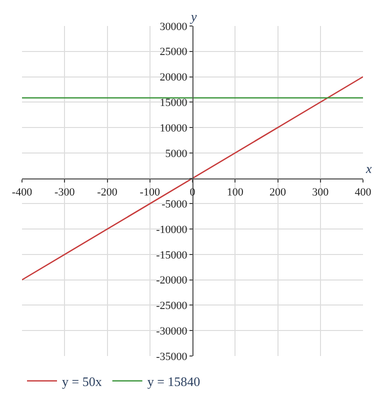 This screenshot has width=384, height=408. I want to click on x-tick-label: -400, so click(22, 192).